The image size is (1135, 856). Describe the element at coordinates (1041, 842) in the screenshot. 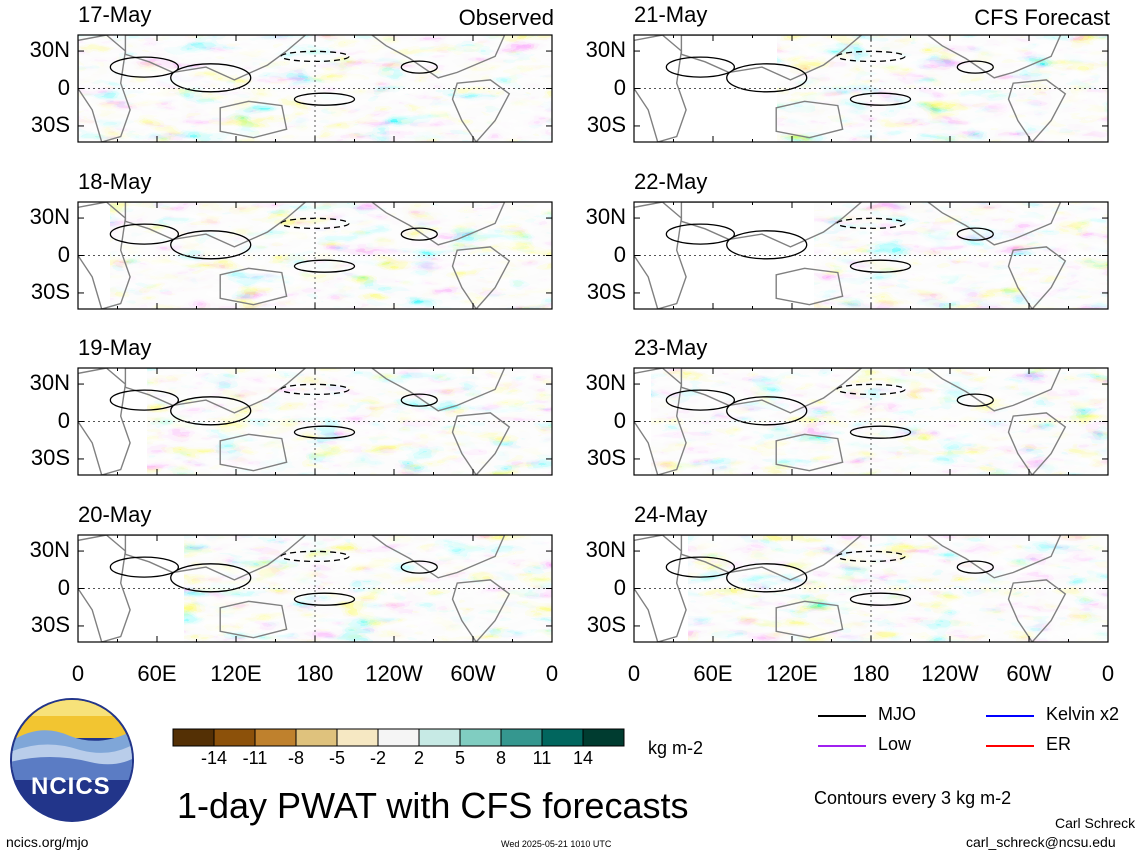

I see `footer-email: carl_schreck@ncsu.edu` at that location.